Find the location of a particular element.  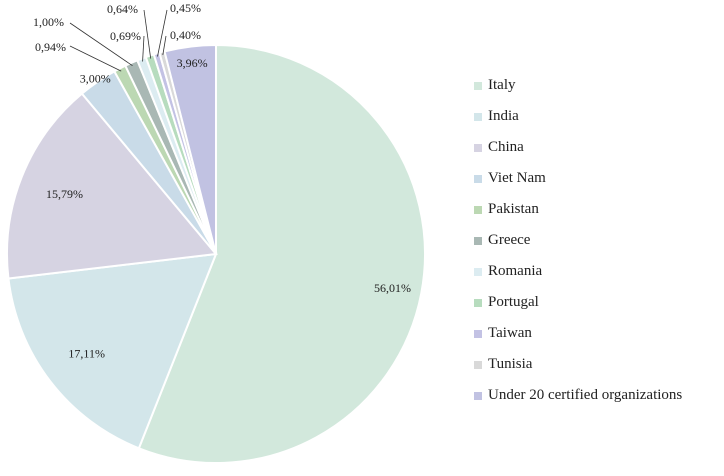

legend-label: Romania is located at coordinates (515, 271).